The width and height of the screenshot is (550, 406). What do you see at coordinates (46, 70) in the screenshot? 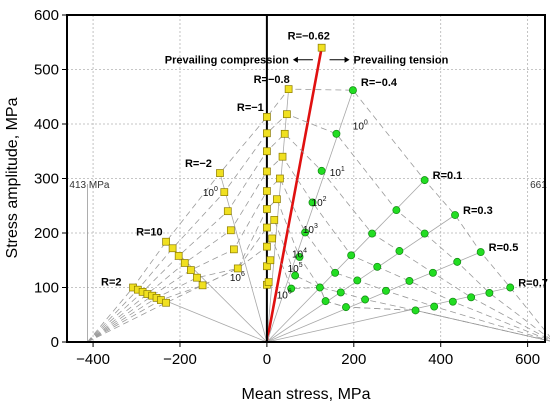
I see `y-tick-label: 500` at bounding box center [46, 70].